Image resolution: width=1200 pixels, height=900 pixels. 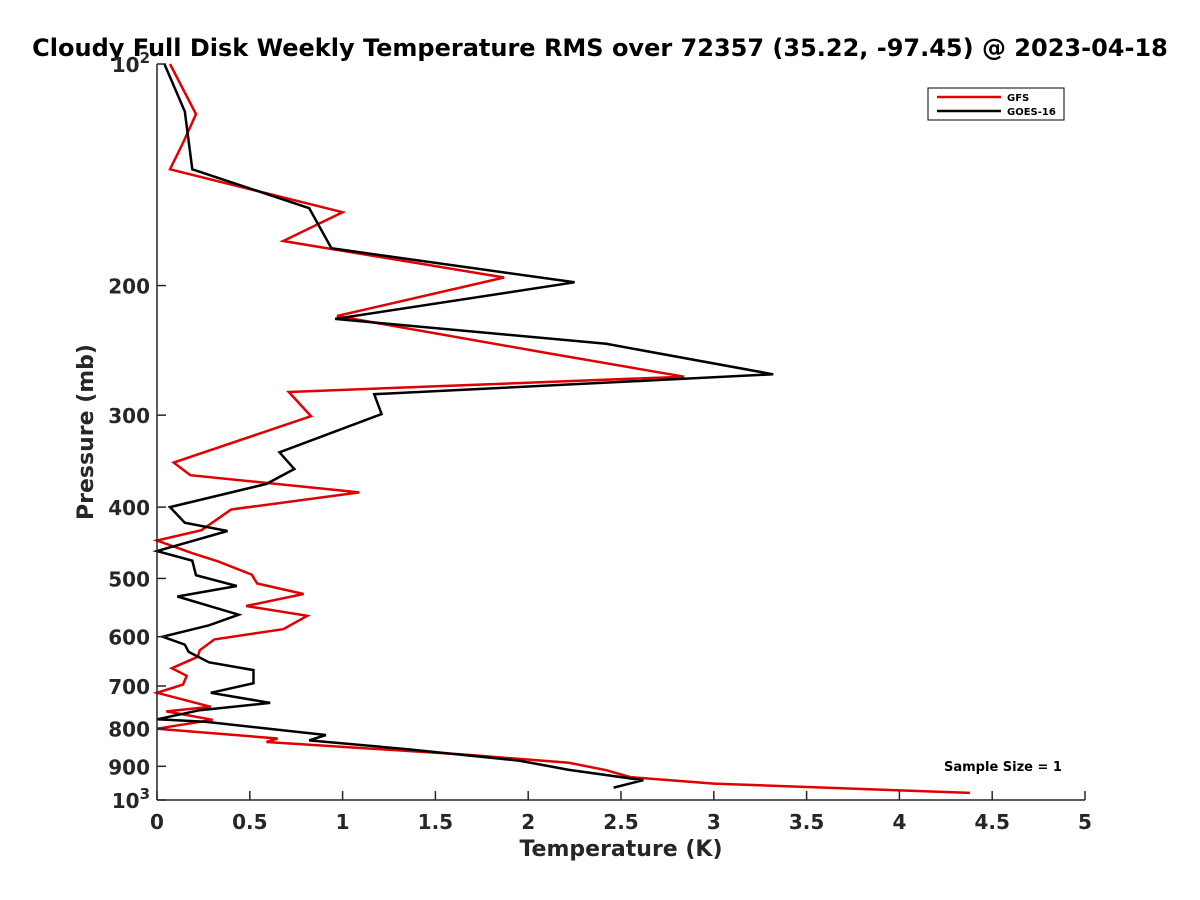 I want to click on x-tick-label: 4, so click(x=899, y=822).